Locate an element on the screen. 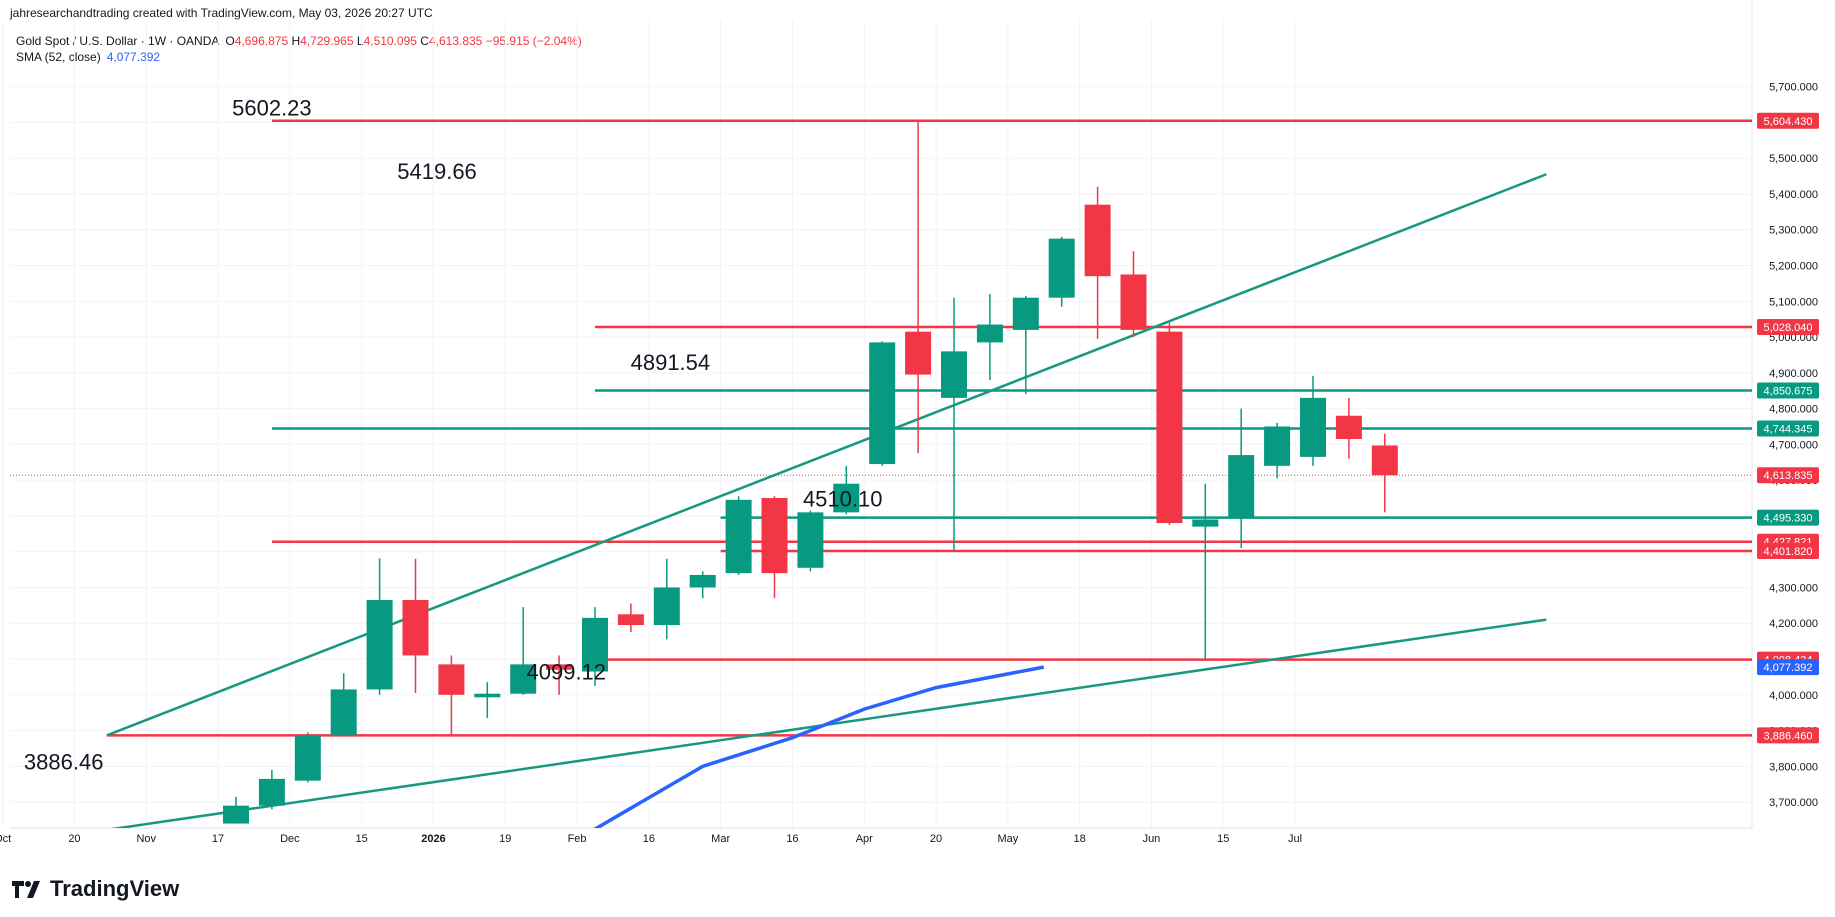  open-value: 4,696.875 is located at coordinates (261, 41).